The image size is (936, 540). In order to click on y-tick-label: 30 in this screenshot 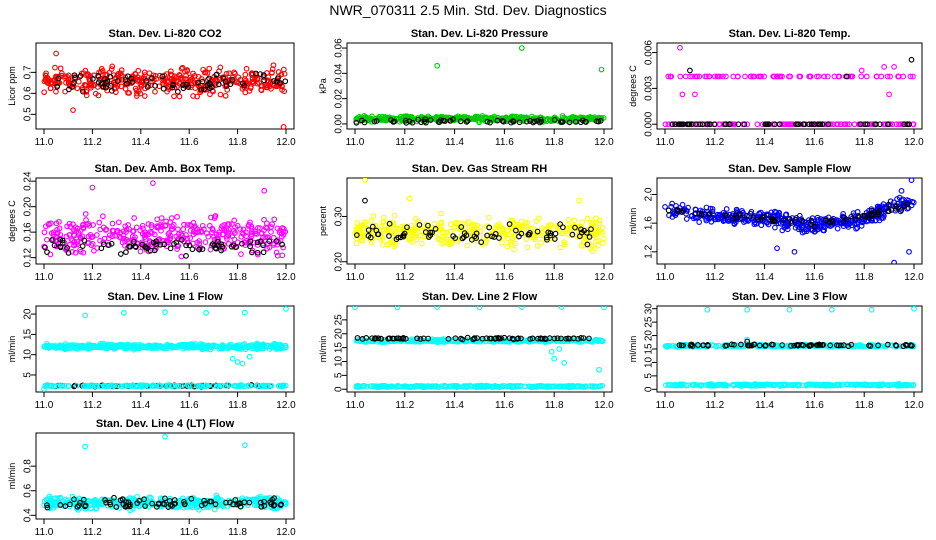, I will do `click(649, 309)`.